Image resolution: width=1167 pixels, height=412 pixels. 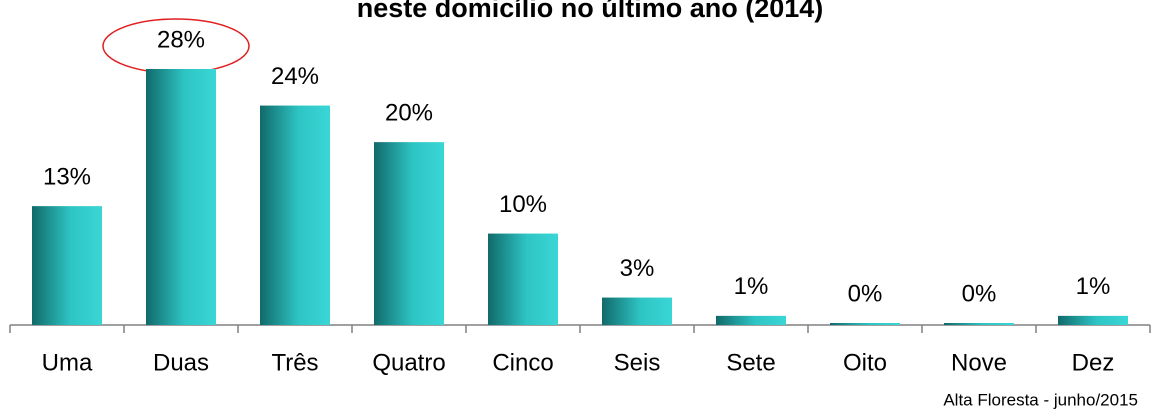 I want to click on x-tick-label: Quatro, so click(x=408, y=362).